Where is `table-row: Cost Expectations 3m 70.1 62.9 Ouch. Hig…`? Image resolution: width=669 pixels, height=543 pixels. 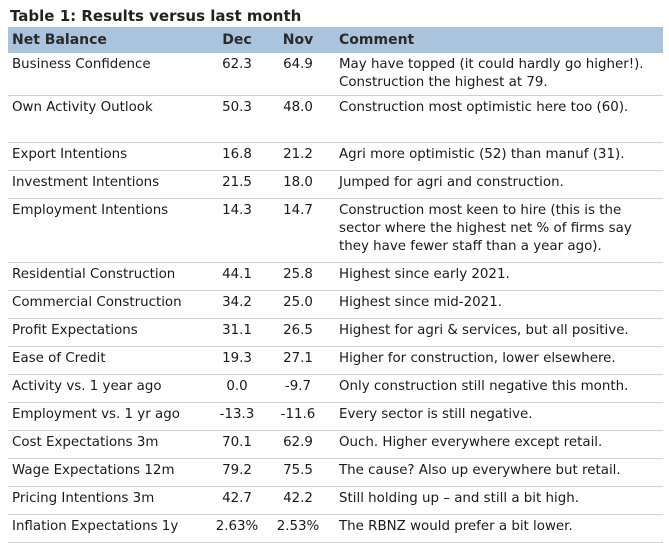
table-row: Cost Expectations 3m 70.1 62.9 Ouch. Hig… is located at coordinates (335, 444).